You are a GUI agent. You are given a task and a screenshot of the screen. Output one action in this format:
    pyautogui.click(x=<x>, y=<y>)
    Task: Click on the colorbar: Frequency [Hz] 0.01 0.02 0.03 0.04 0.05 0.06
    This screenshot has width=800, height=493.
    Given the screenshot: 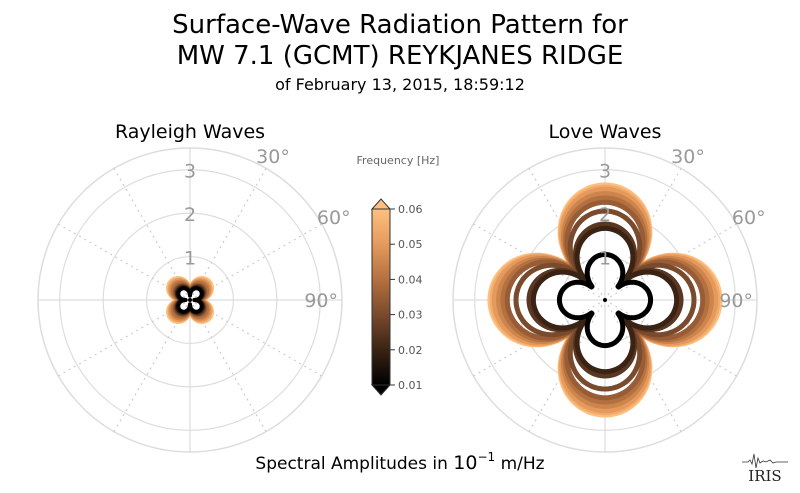 What is the action you would take?
    pyautogui.click(x=398, y=275)
    